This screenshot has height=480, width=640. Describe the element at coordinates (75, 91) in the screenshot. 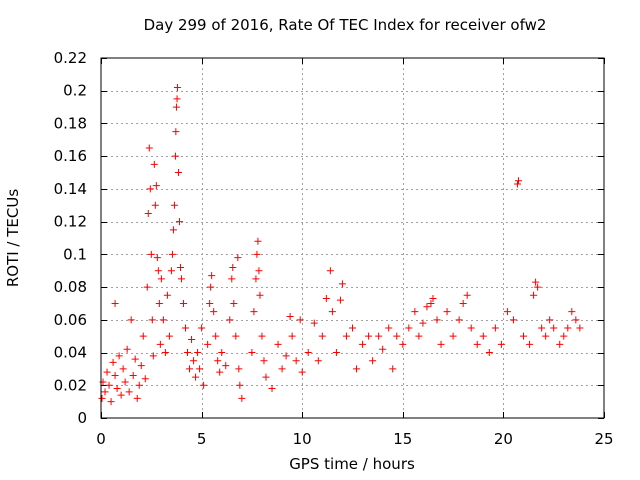

I see `y-tick-label: 0.2` at that location.